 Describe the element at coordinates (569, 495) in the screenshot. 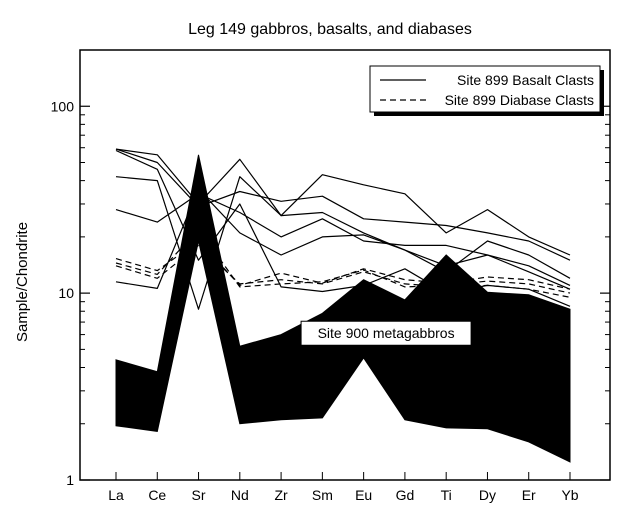

I see `x-tick-label-yb: Yb` at that location.